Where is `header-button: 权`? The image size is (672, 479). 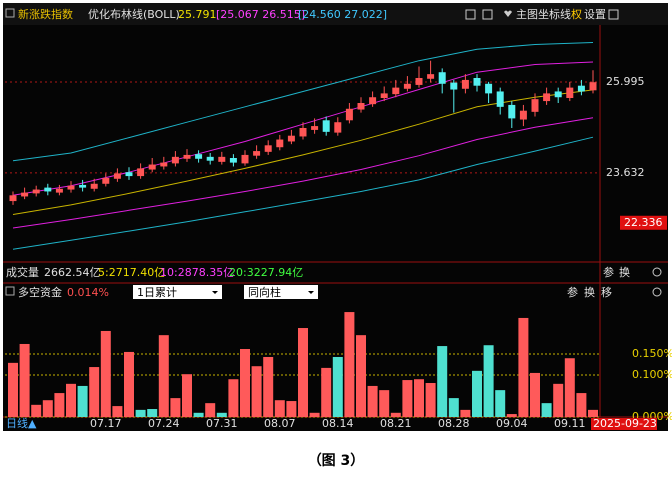 header-button: 权 is located at coordinates (576, 14).